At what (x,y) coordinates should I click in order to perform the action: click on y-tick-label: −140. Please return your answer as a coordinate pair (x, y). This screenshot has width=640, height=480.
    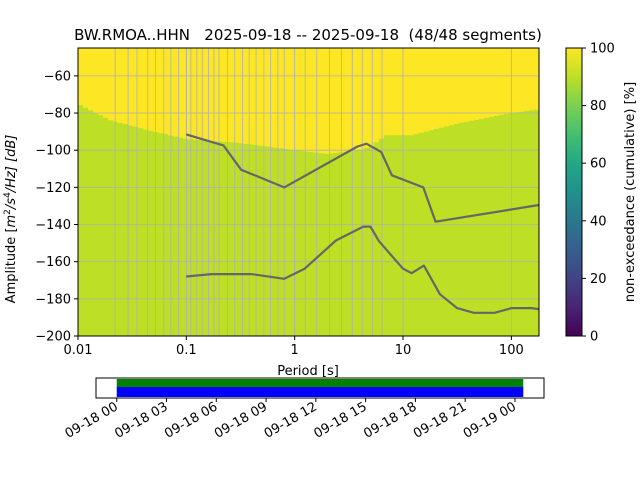
    Looking at the image, I should click on (53, 225).